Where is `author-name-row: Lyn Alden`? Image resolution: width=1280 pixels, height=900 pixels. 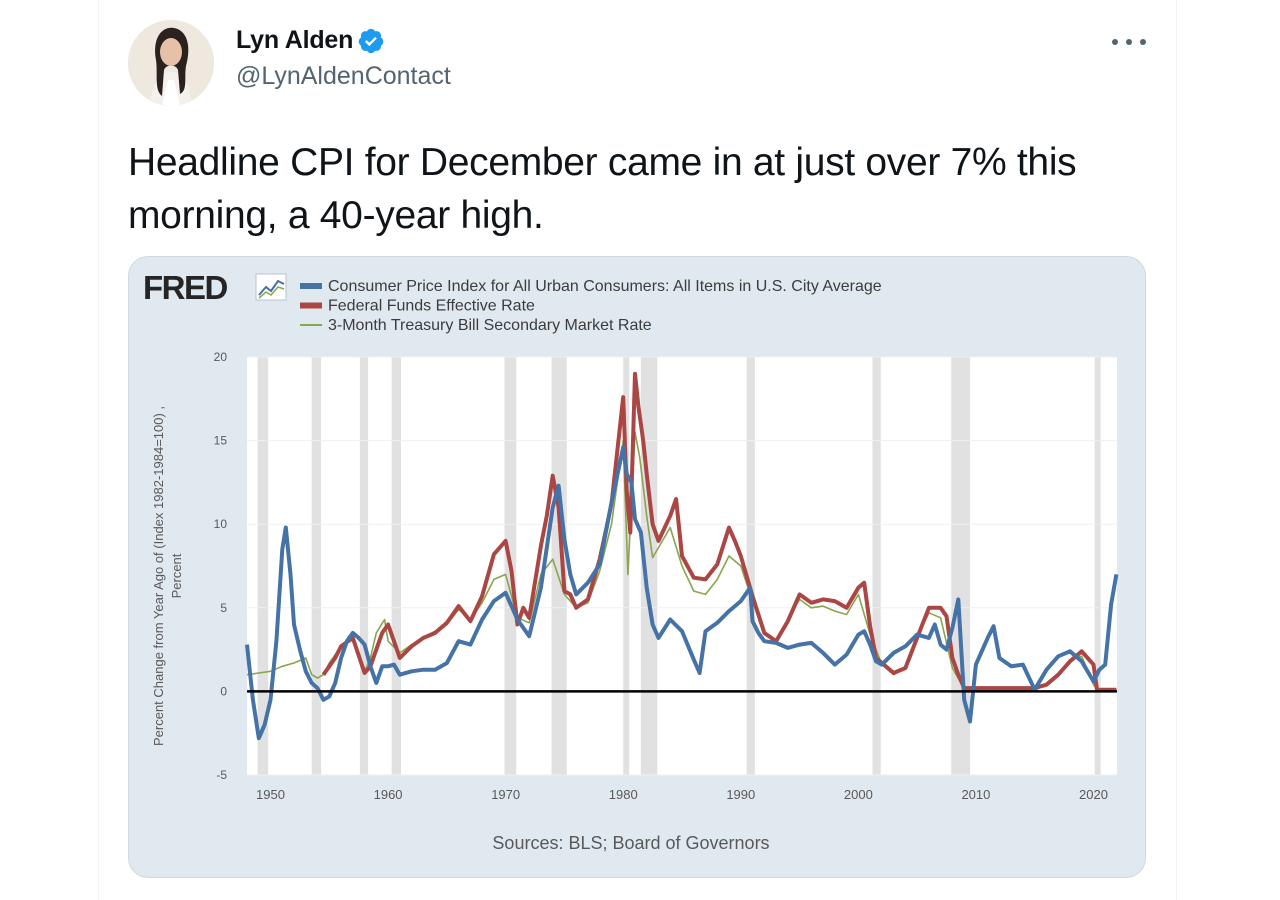
author-name-row: Lyn Alden is located at coordinates (310, 40).